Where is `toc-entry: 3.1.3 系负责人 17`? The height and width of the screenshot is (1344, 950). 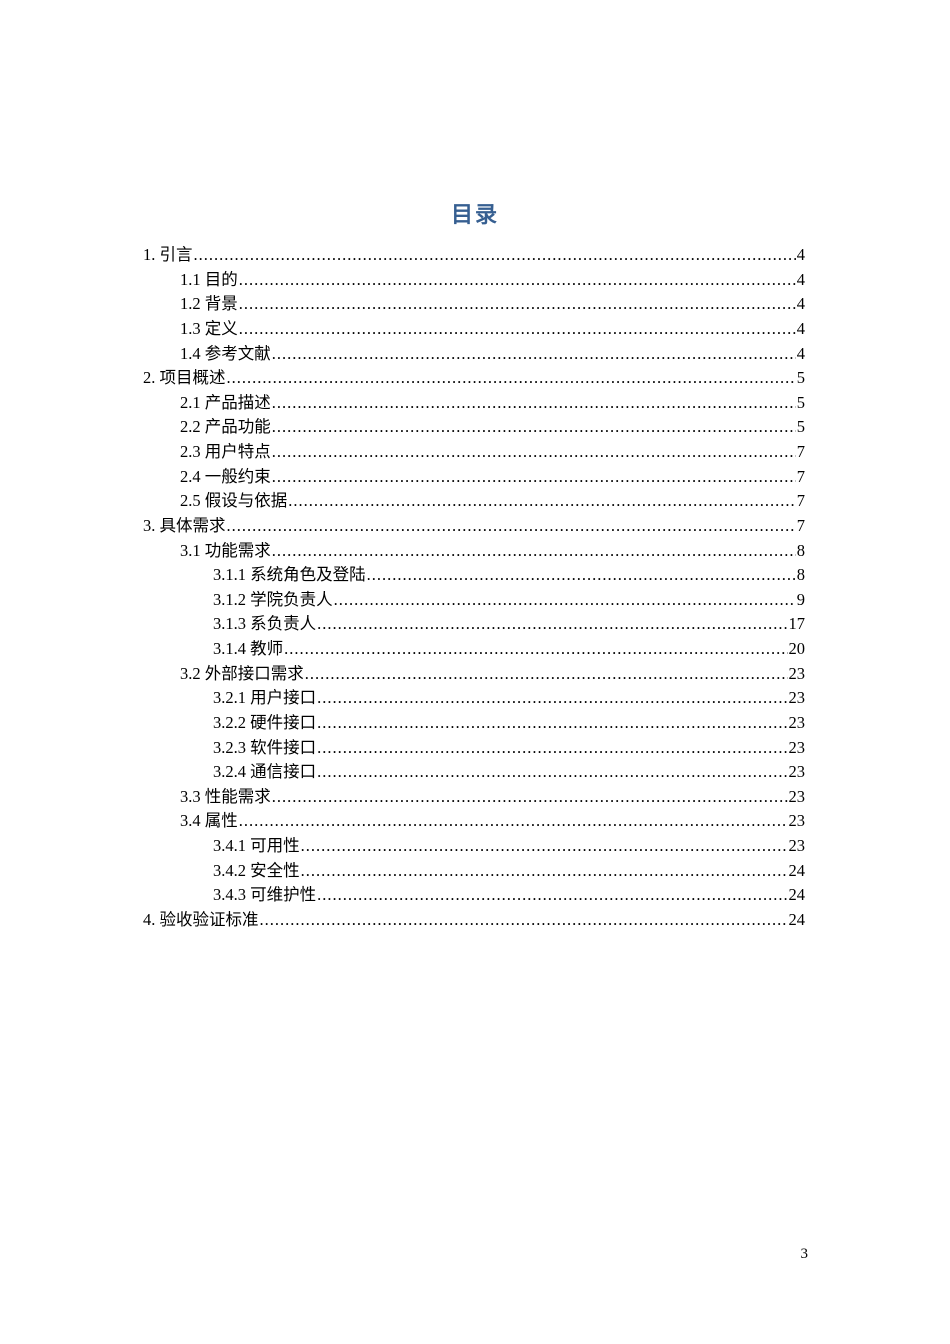 toc-entry: 3.1.3 系负责人 17 is located at coordinates (474, 624).